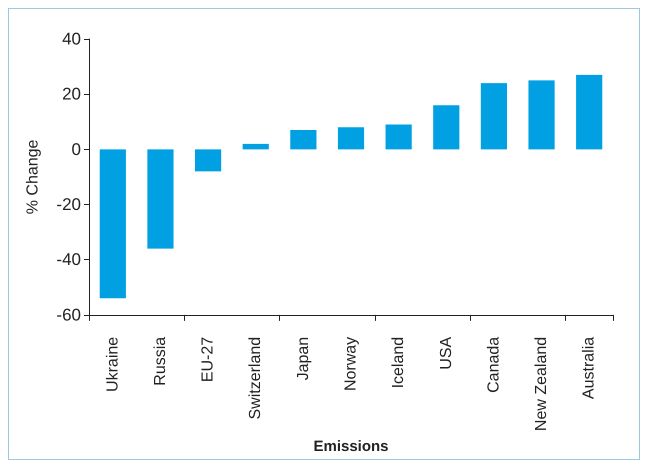 This screenshot has width=652, height=468. Describe the element at coordinates (351, 446) in the screenshot. I see `x-axis-title: Emissions` at that location.